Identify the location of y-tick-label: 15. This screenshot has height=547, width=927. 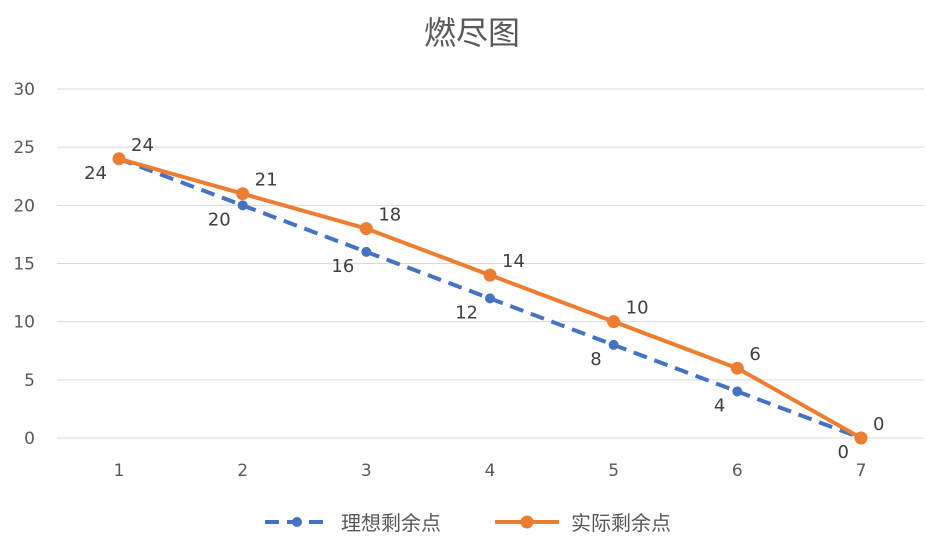
(24, 265).